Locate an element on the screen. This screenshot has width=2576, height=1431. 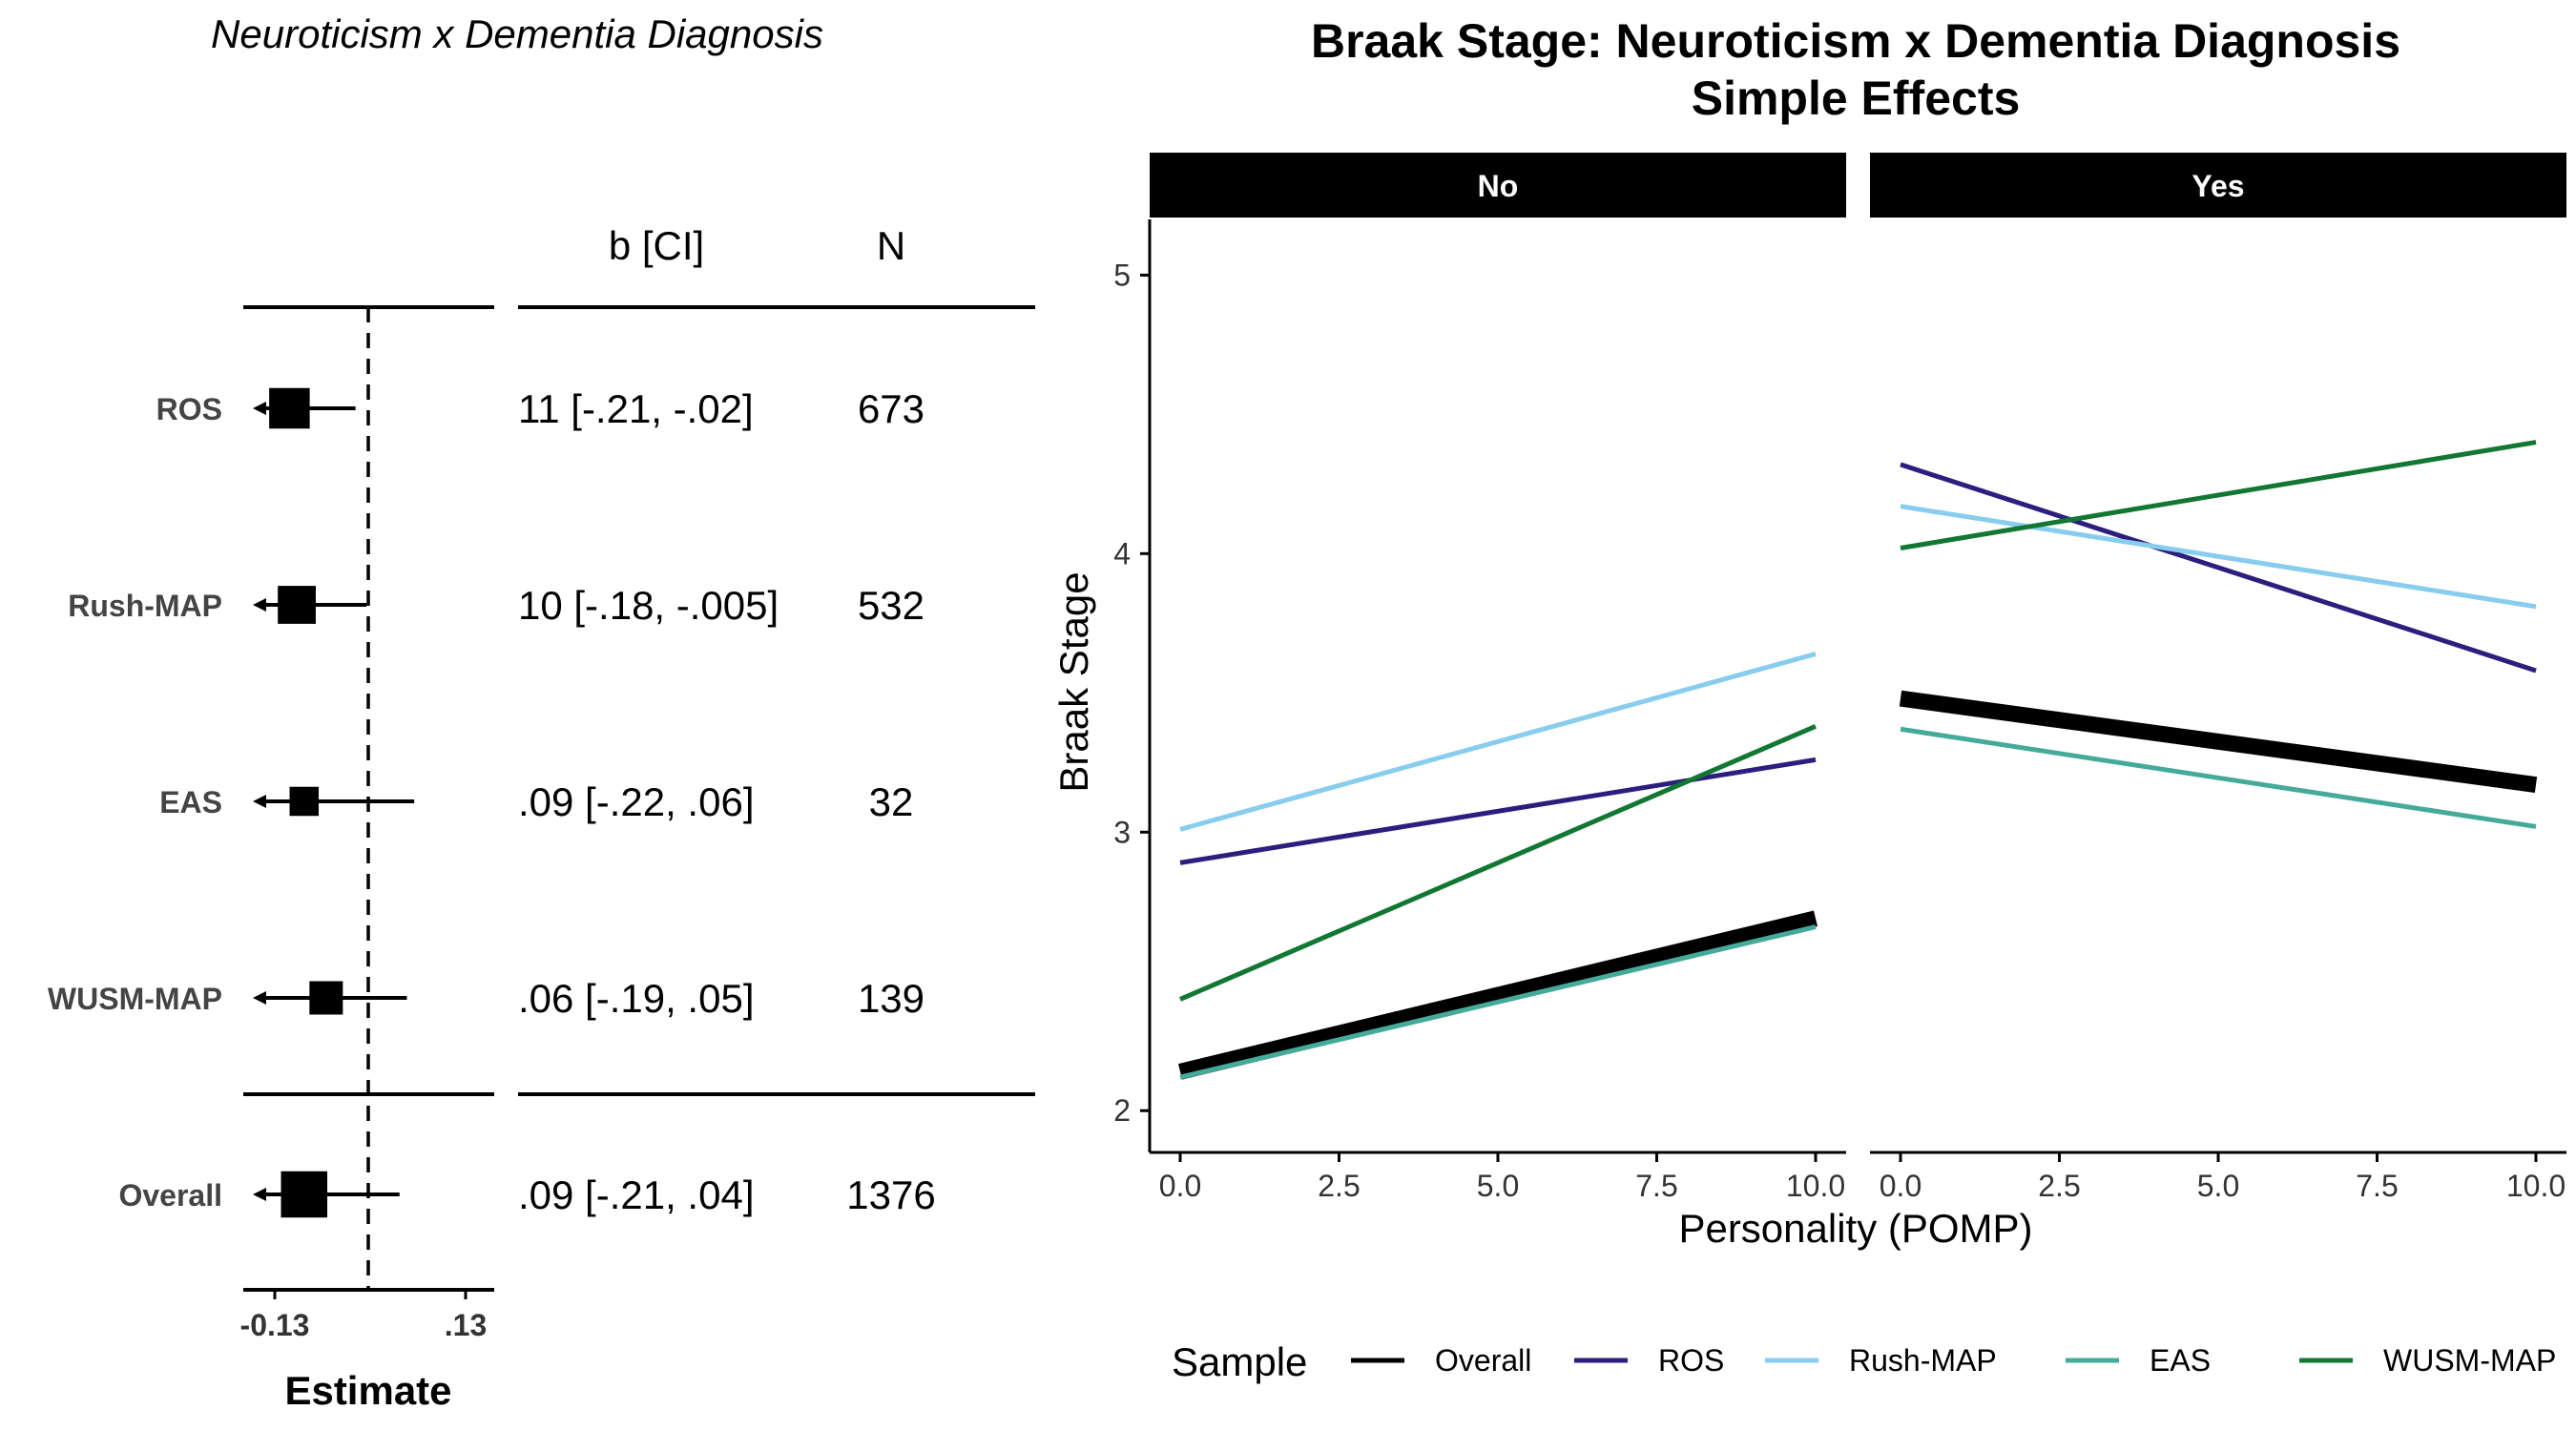
legend-items: Overall ROS Rush-MAP EAS WUSM-MAP is located at coordinates (1953, 1360).